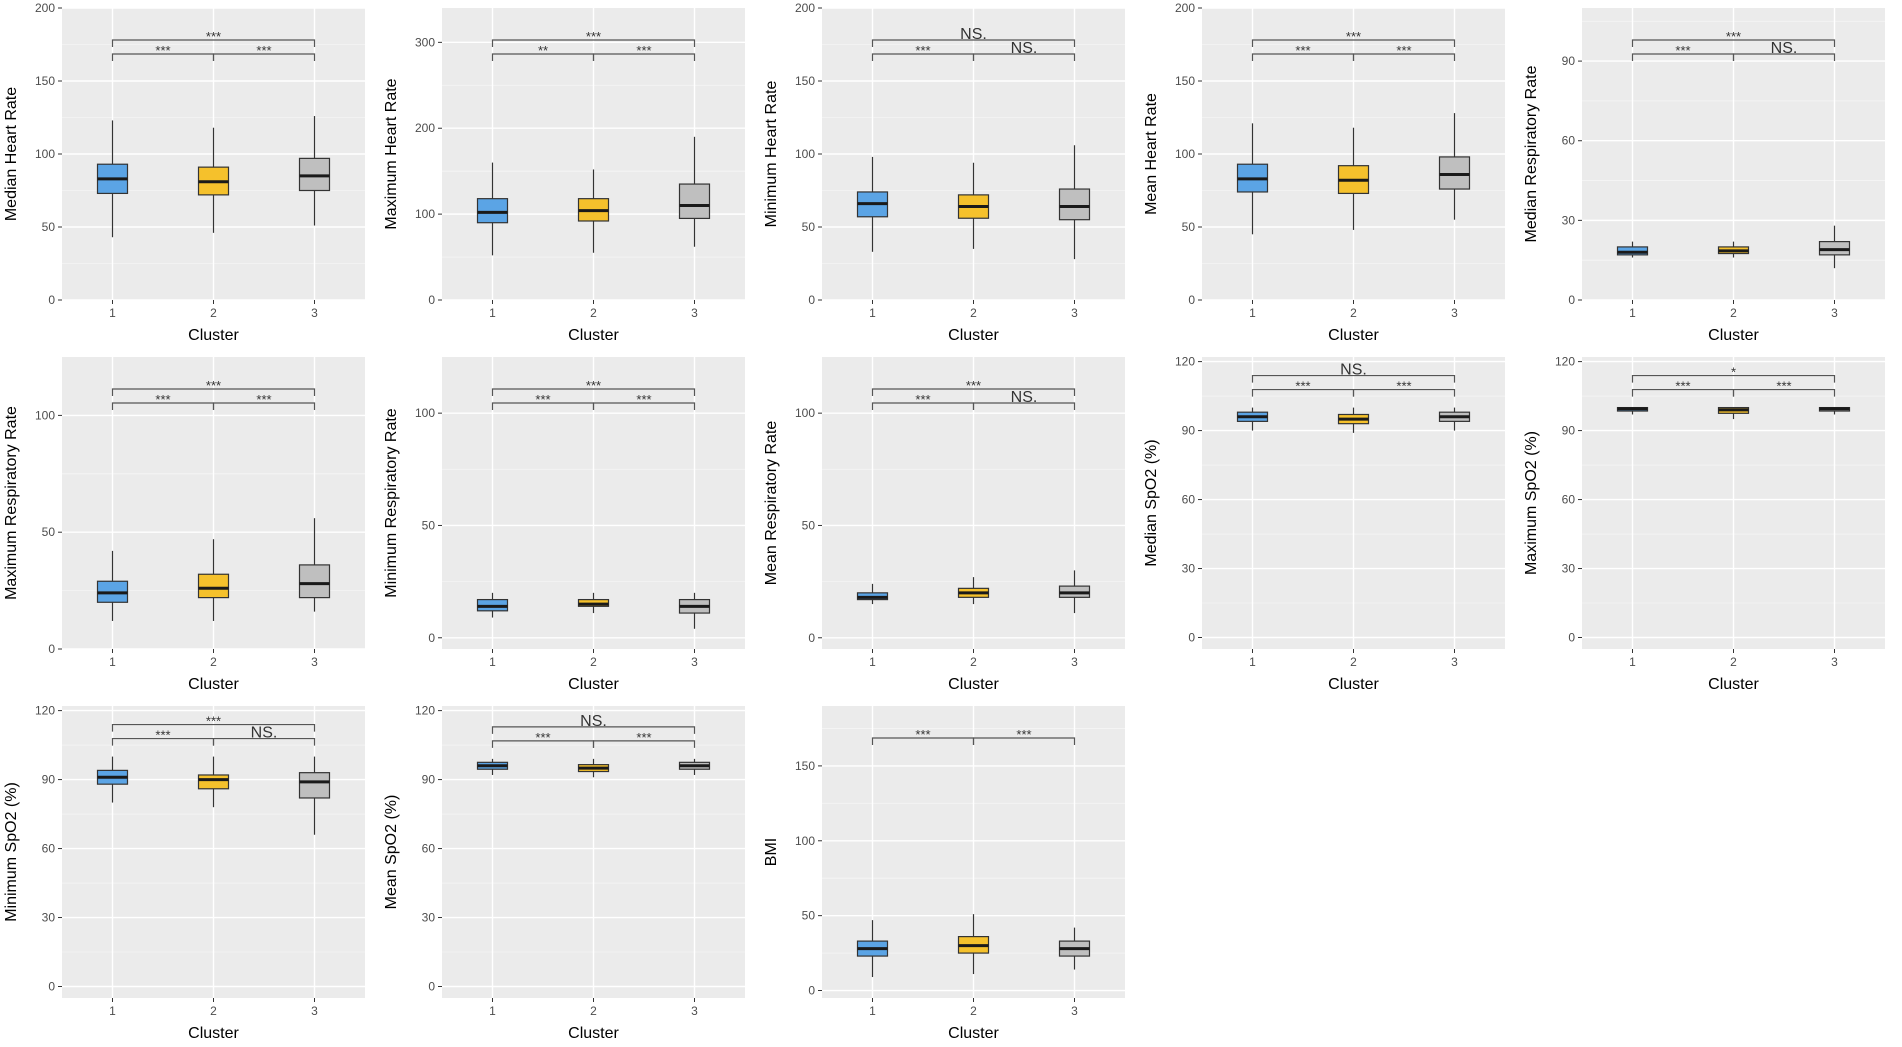 The height and width of the screenshot is (1047, 1902). What do you see at coordinates (11, 852) in the screenshot?
I see `y-axis-title: Minimum SpO2 (%)` at bounding box center [11, 852].